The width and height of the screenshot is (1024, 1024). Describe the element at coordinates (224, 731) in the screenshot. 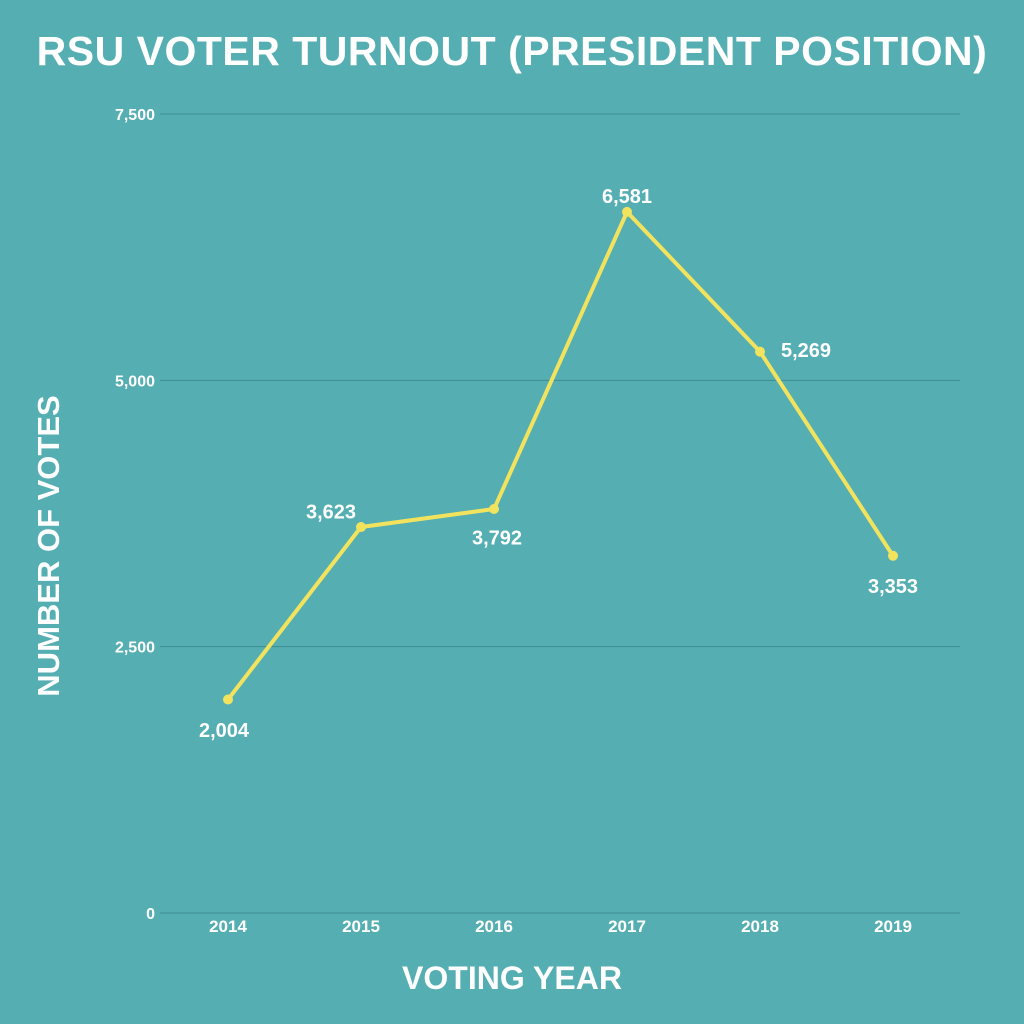

I see `data-label: 2,004` at that location.